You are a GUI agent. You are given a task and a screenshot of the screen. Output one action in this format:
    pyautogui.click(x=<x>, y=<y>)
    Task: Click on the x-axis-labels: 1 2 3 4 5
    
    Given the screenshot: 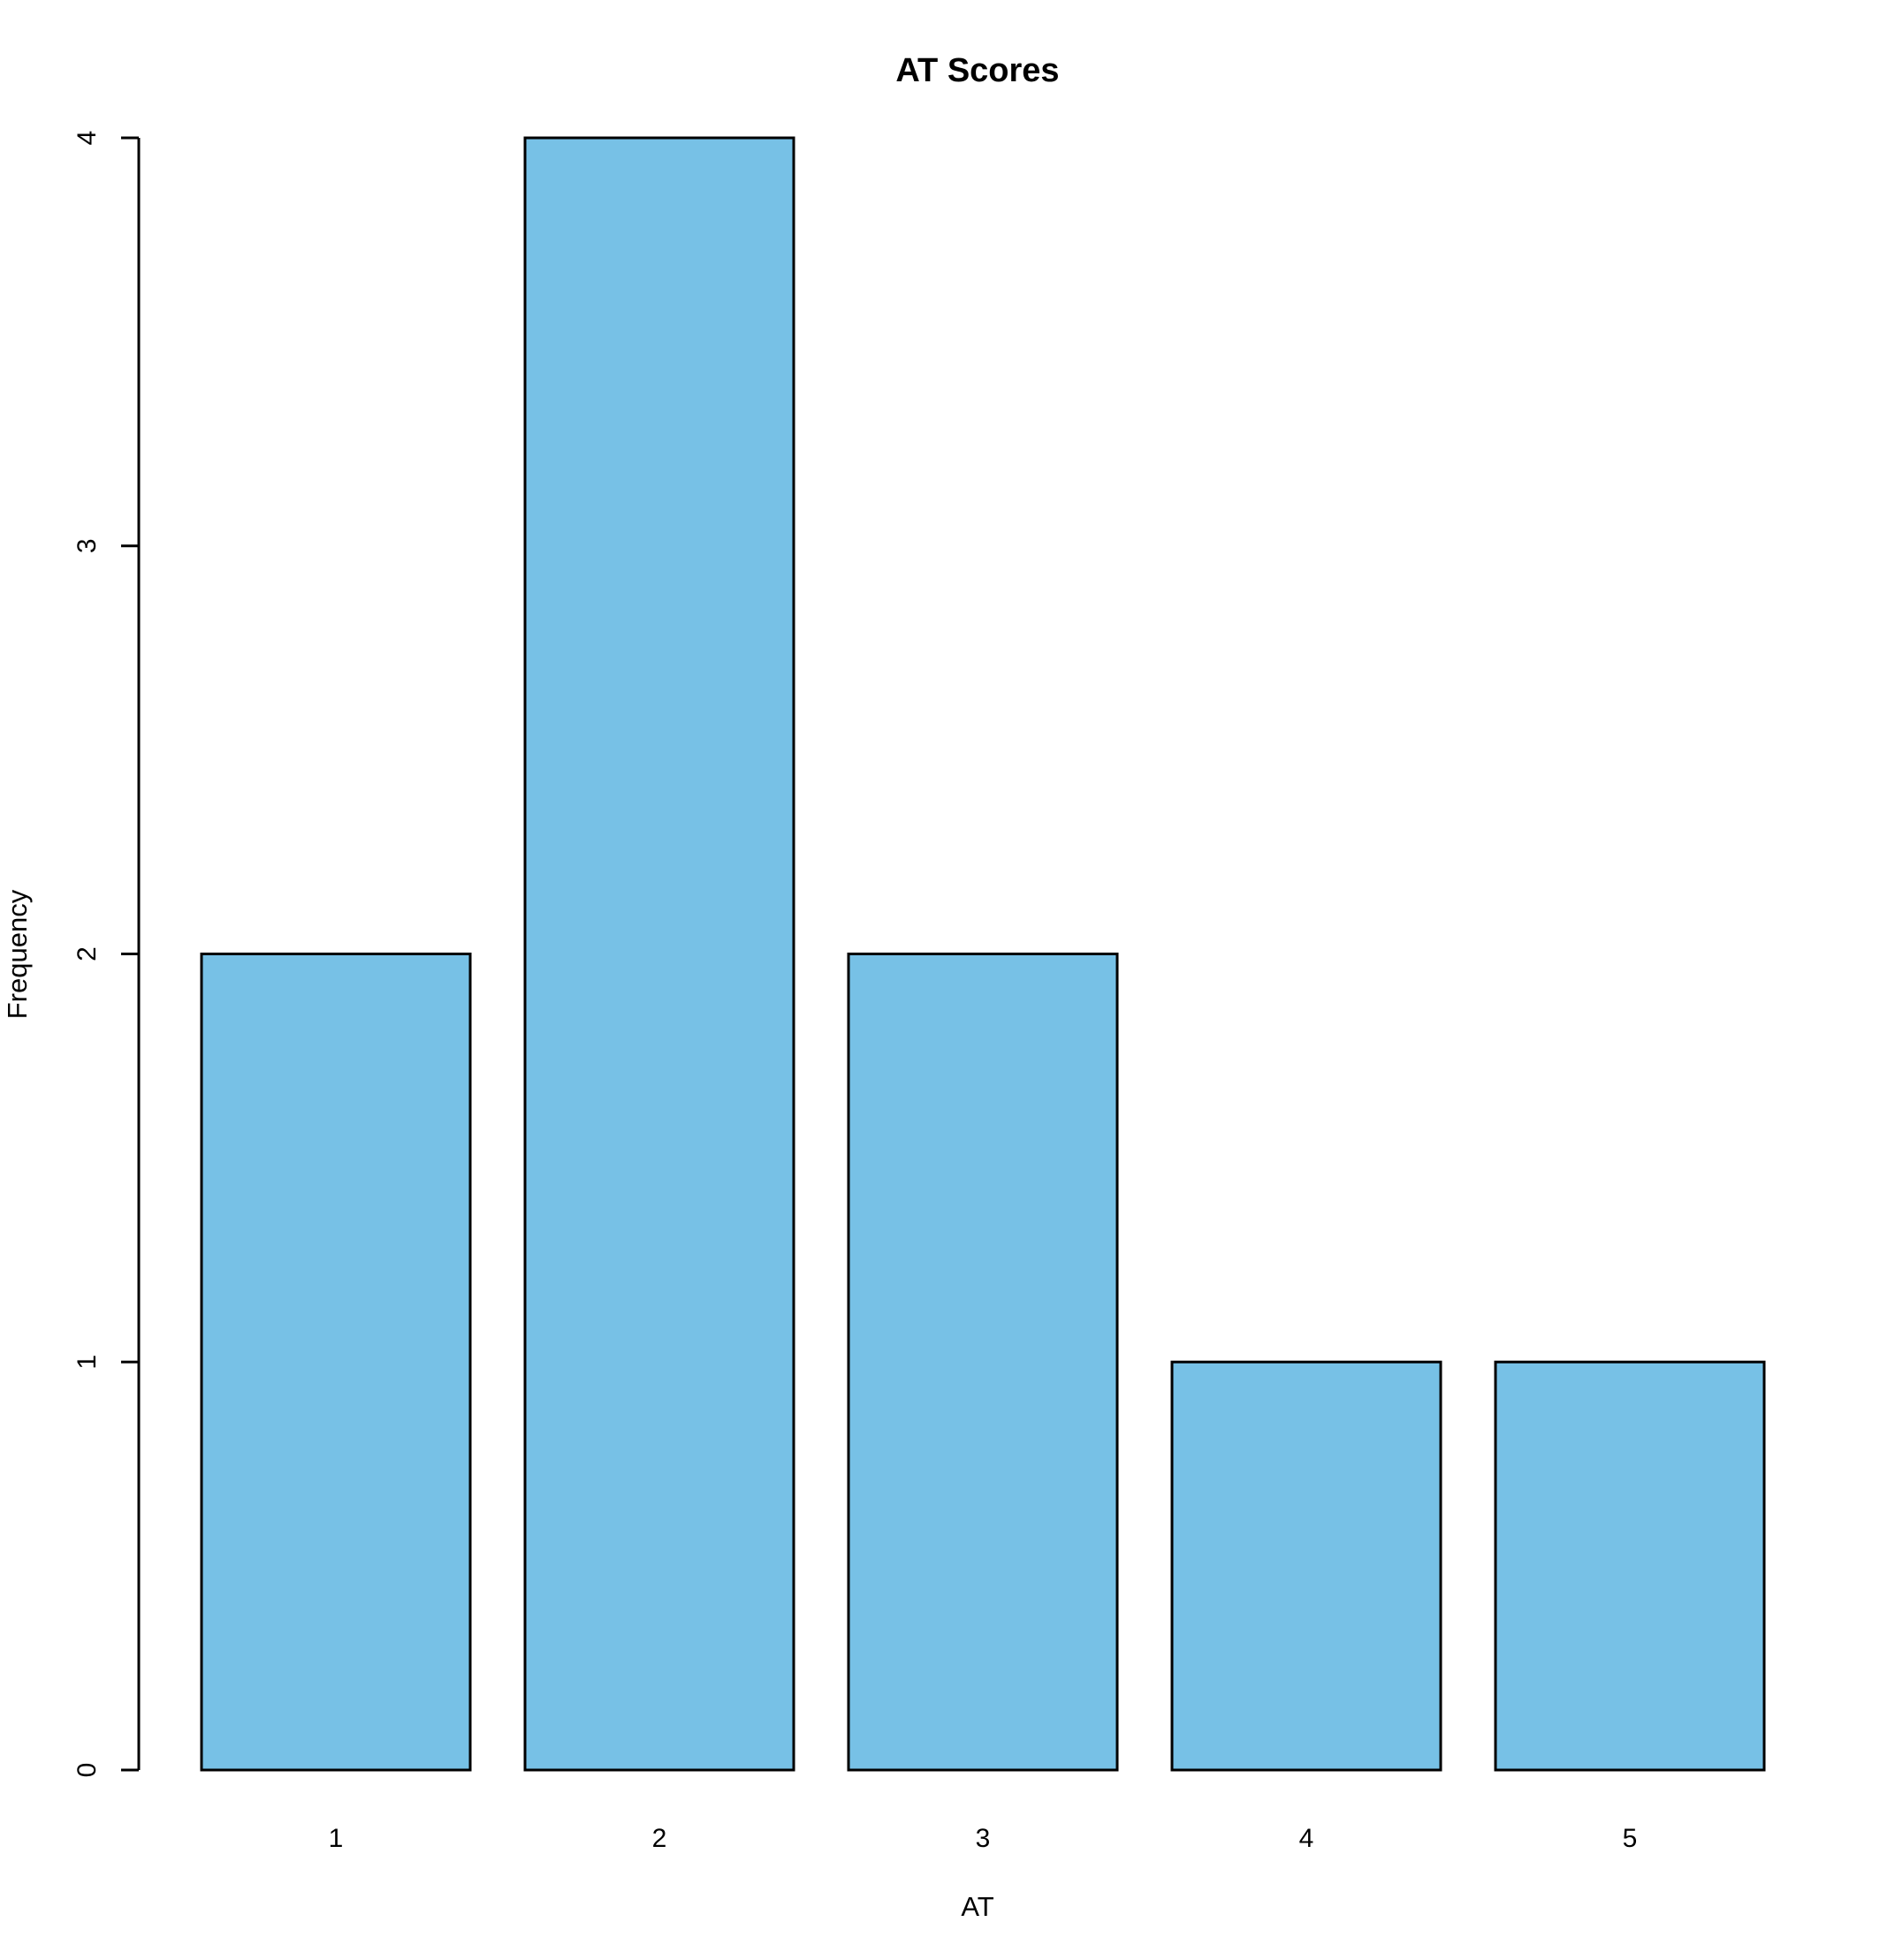 What is the action you would take?
    pyautogui.click(x=984, y=1838)
    